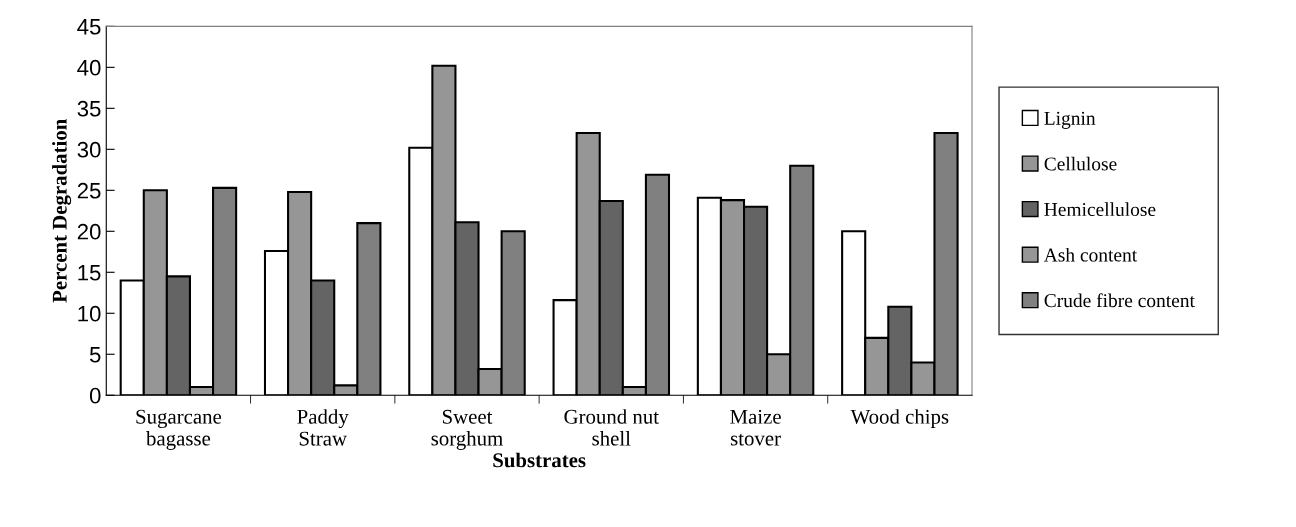 The height and width of the screenshot is (527, 1296). What do you see at coordinates (62, 211) in the screenshot?
I see `y-axis-title: Percent Degradation` at bounding box center [62, 211].